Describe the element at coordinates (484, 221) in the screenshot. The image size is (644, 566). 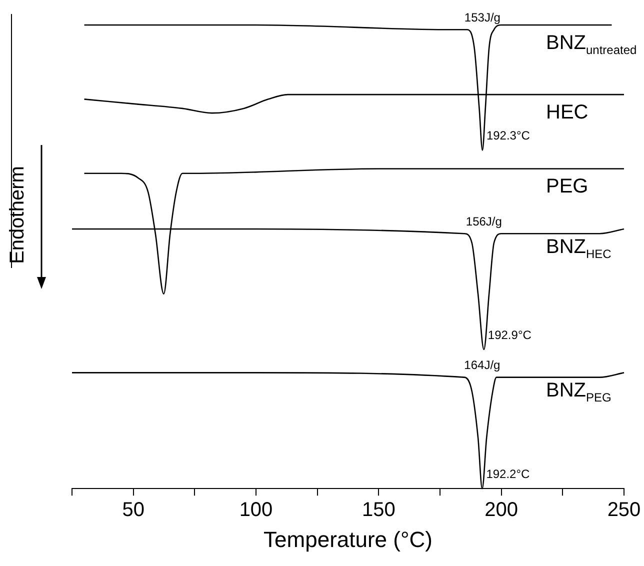
I see `annotation: 156J/g` at that location.